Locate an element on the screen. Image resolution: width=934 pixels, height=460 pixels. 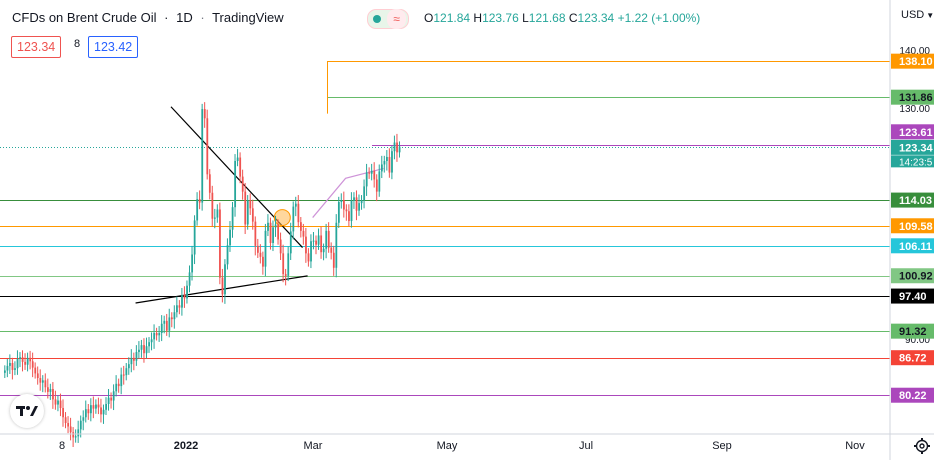
price-label: 123.61 is located at coordinates (916, 133).